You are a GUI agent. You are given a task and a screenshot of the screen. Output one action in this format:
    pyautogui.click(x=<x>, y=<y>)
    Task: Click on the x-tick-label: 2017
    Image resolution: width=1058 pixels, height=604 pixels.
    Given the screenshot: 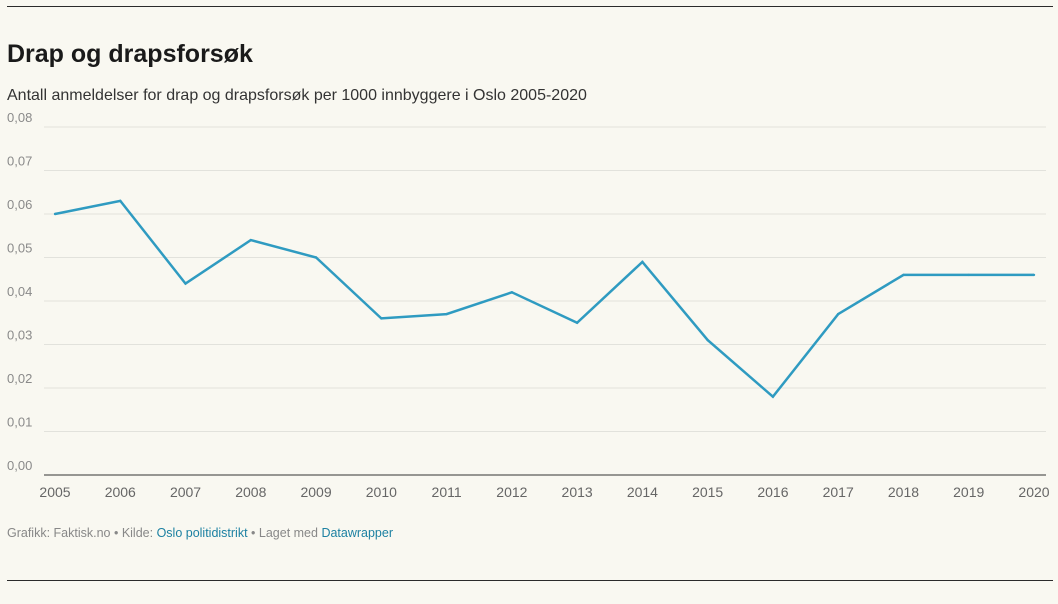 What is the action you would take?
    pyautogui.click(x=838, y=492)
    